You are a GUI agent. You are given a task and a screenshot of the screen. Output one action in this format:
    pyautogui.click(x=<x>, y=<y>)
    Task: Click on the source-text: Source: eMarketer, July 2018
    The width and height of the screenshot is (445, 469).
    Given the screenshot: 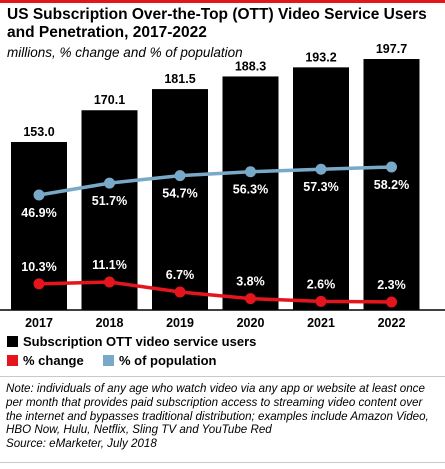 What is the action you would take?
    pyautogui.click(x=81, y=444)
    